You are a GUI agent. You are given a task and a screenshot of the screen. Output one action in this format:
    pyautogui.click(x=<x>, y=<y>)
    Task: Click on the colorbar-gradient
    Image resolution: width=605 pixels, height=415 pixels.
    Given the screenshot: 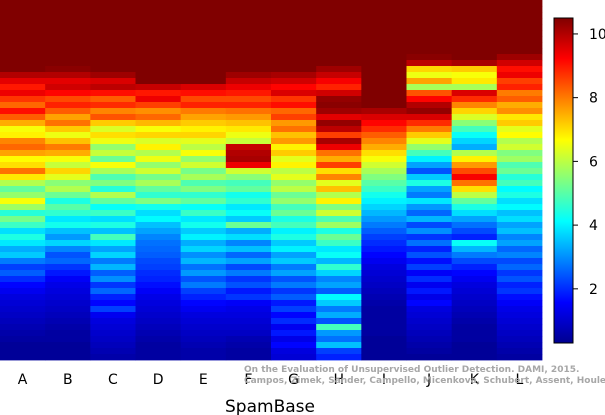 What is the action you would take?
    pyautogui.click(x=563, y=180)
    